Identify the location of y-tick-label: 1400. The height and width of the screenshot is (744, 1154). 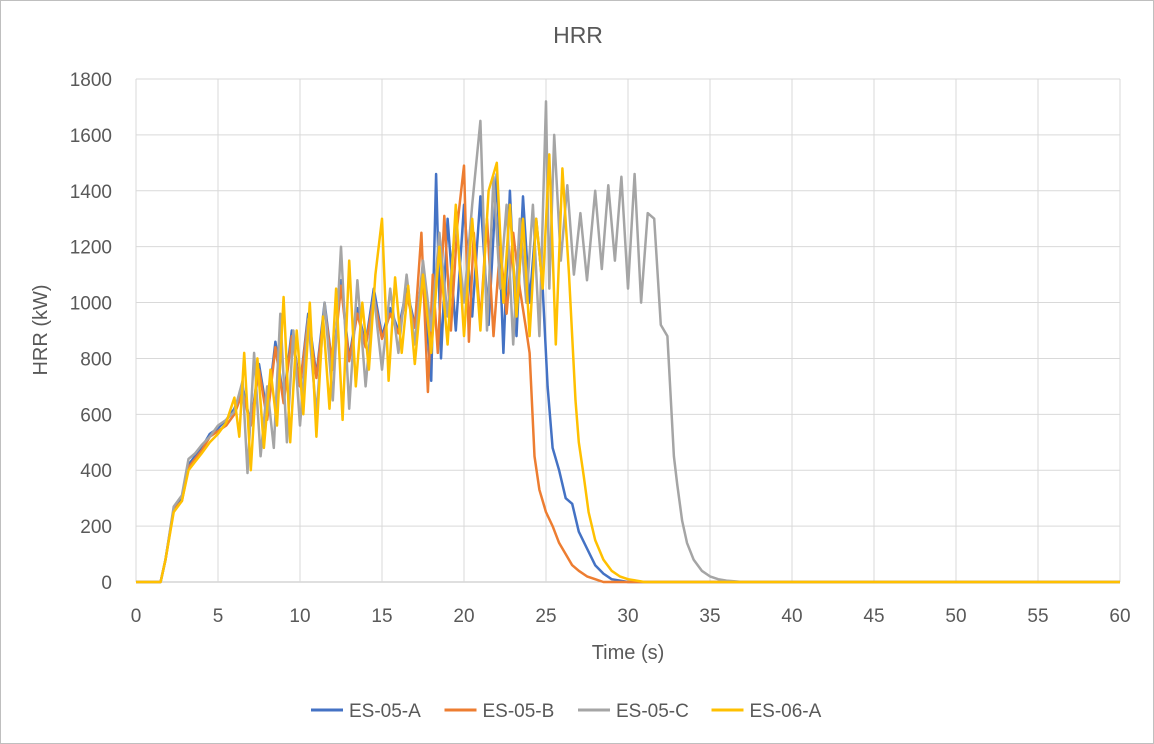
(91, 192).